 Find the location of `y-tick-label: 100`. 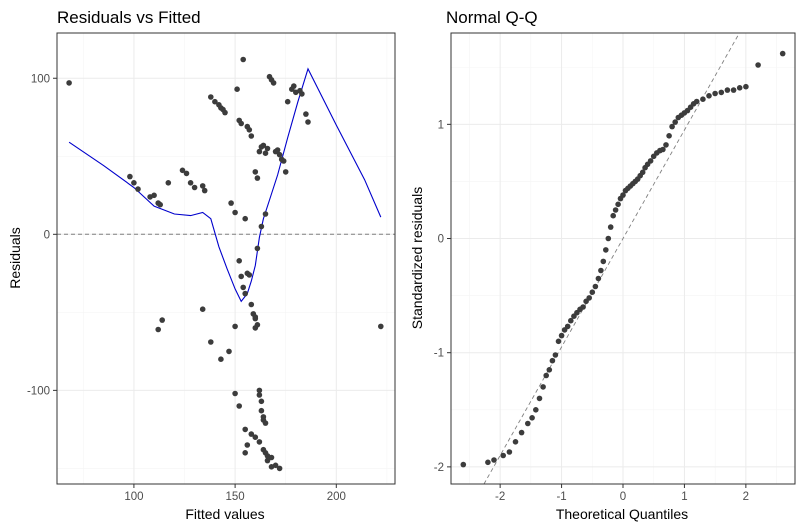

y-tick-label: 100 is located at coordinates (40, 79).